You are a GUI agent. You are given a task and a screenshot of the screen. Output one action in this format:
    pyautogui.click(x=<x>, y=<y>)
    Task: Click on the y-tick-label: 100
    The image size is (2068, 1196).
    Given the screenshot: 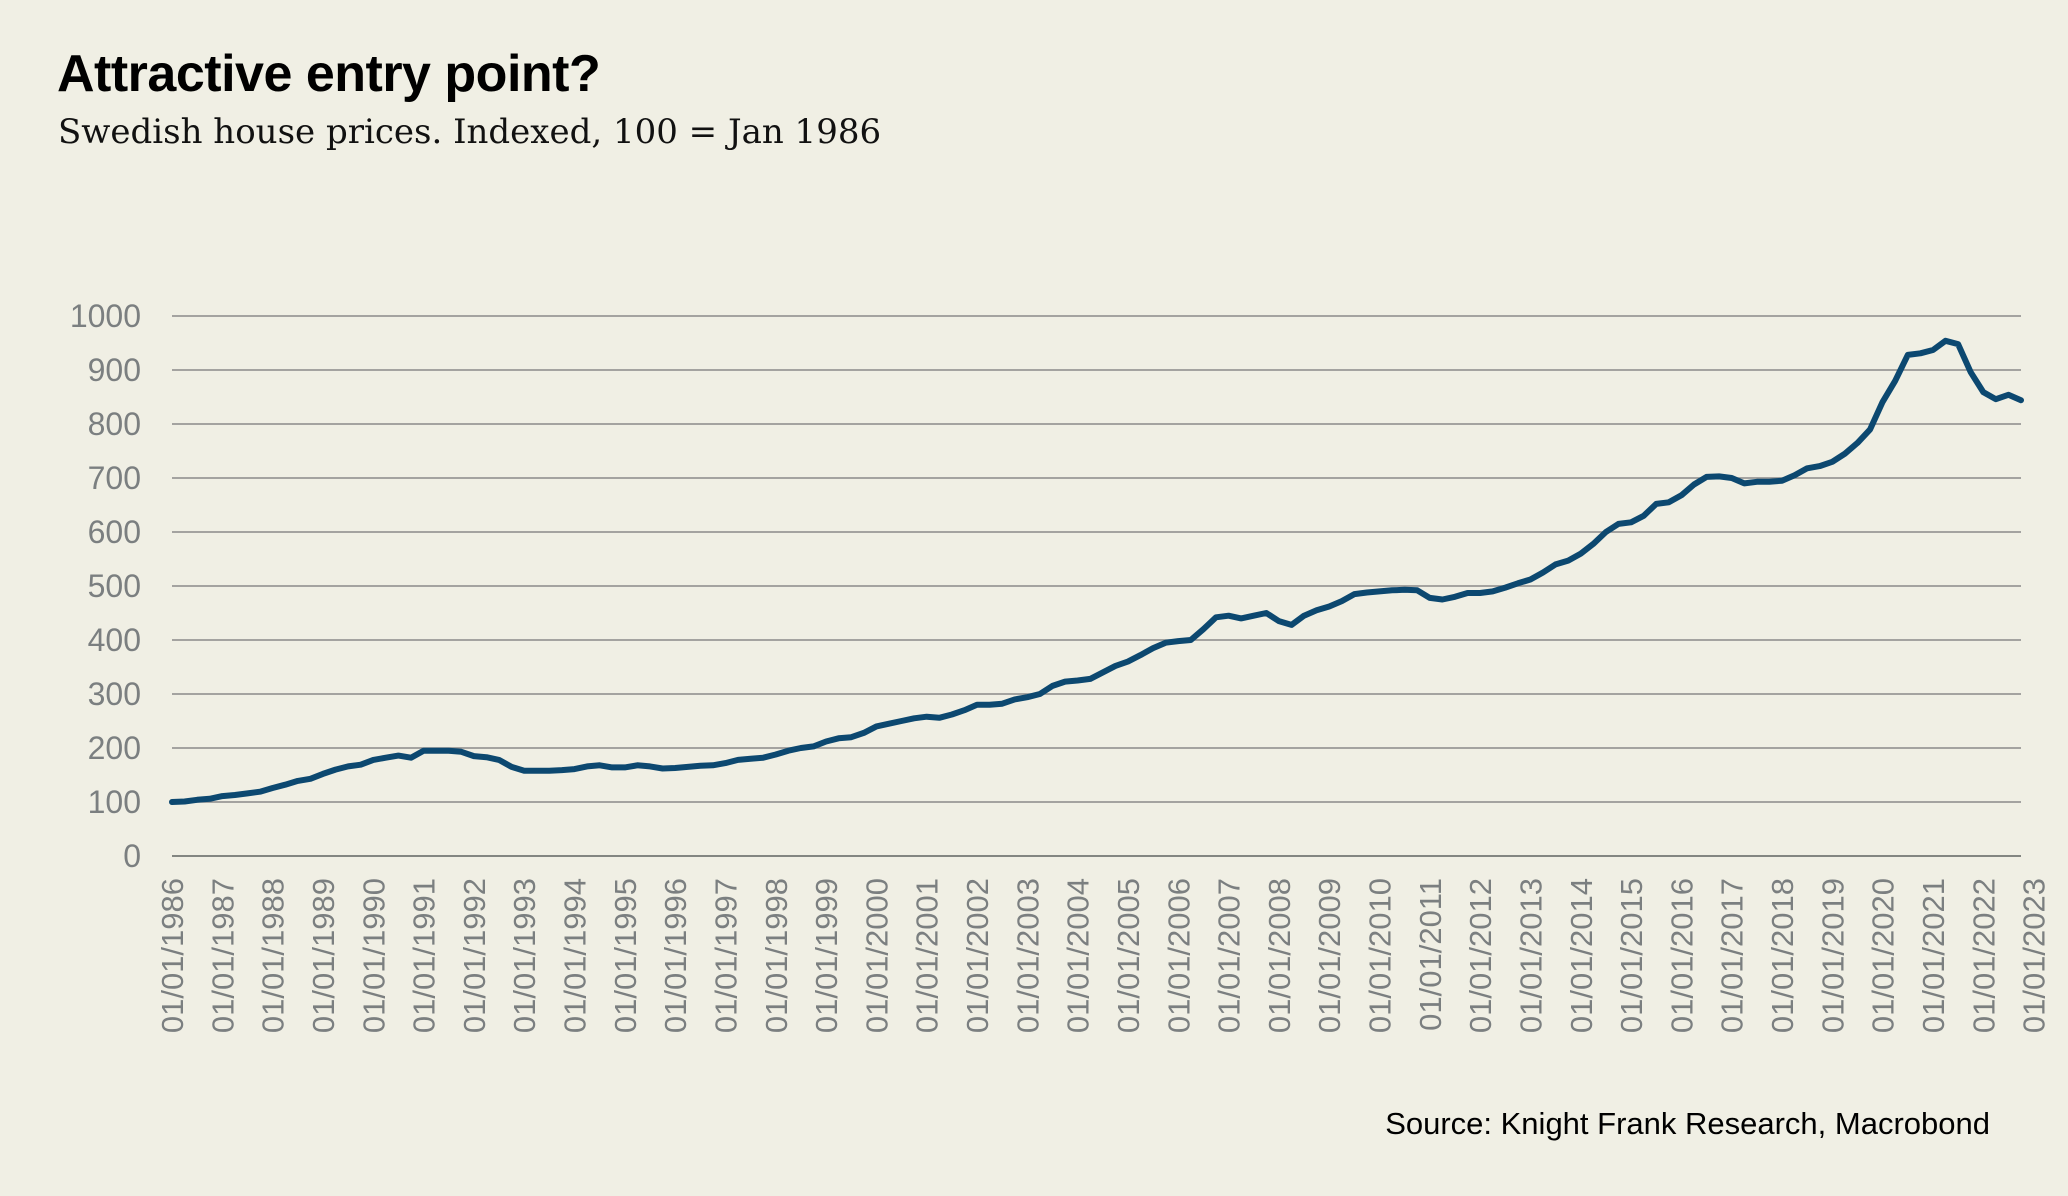 What is the action you would take?
    pyautogui.click(x=114, y=802)
    